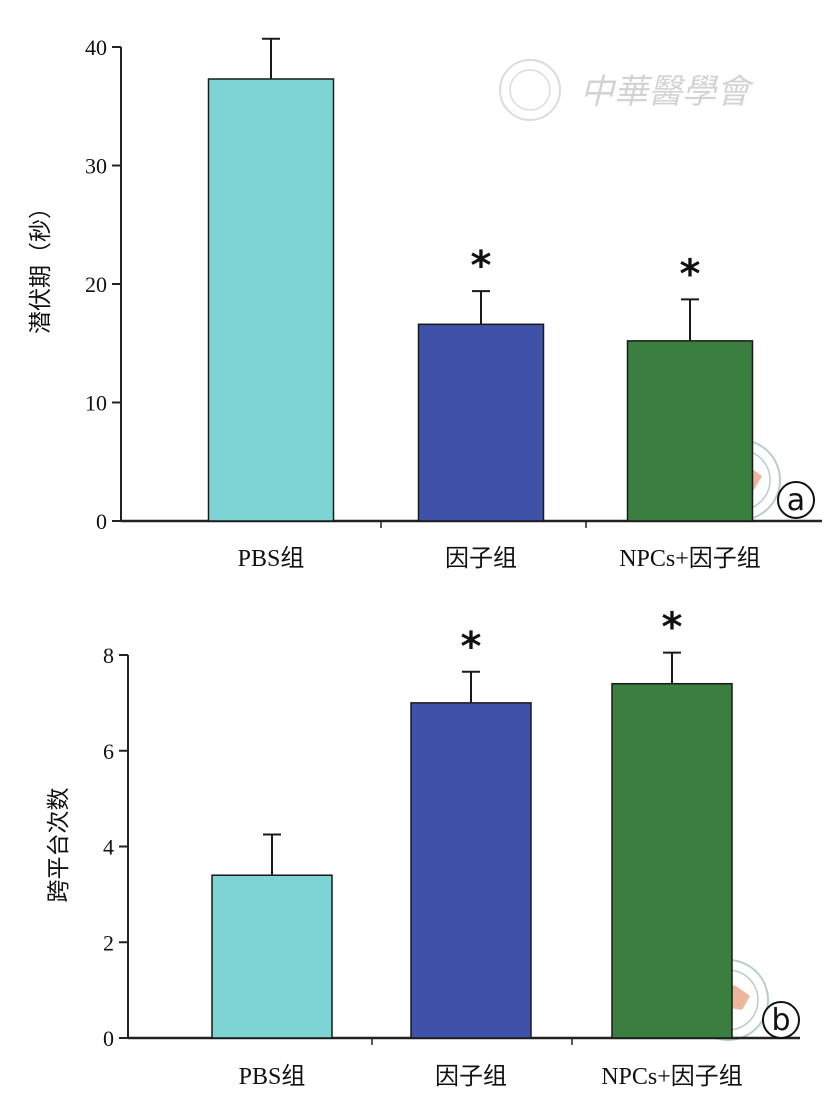 The width and height of the screenshot is (838, 1119). What do you see at coordinates (108, 751) in the screenshot?
I see `y-tick-label: 6` at bounding box center [108, 751].